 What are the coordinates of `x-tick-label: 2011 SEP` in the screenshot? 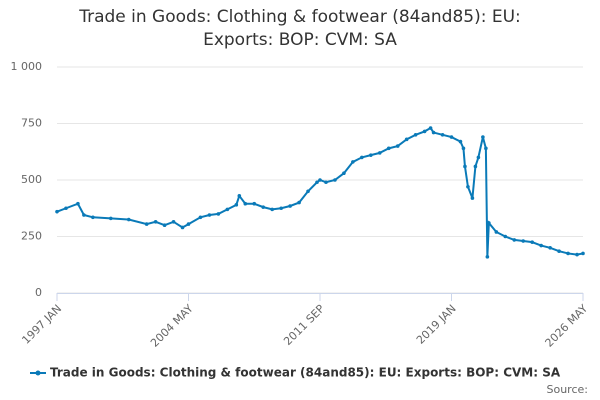 It's located at (304, 325).